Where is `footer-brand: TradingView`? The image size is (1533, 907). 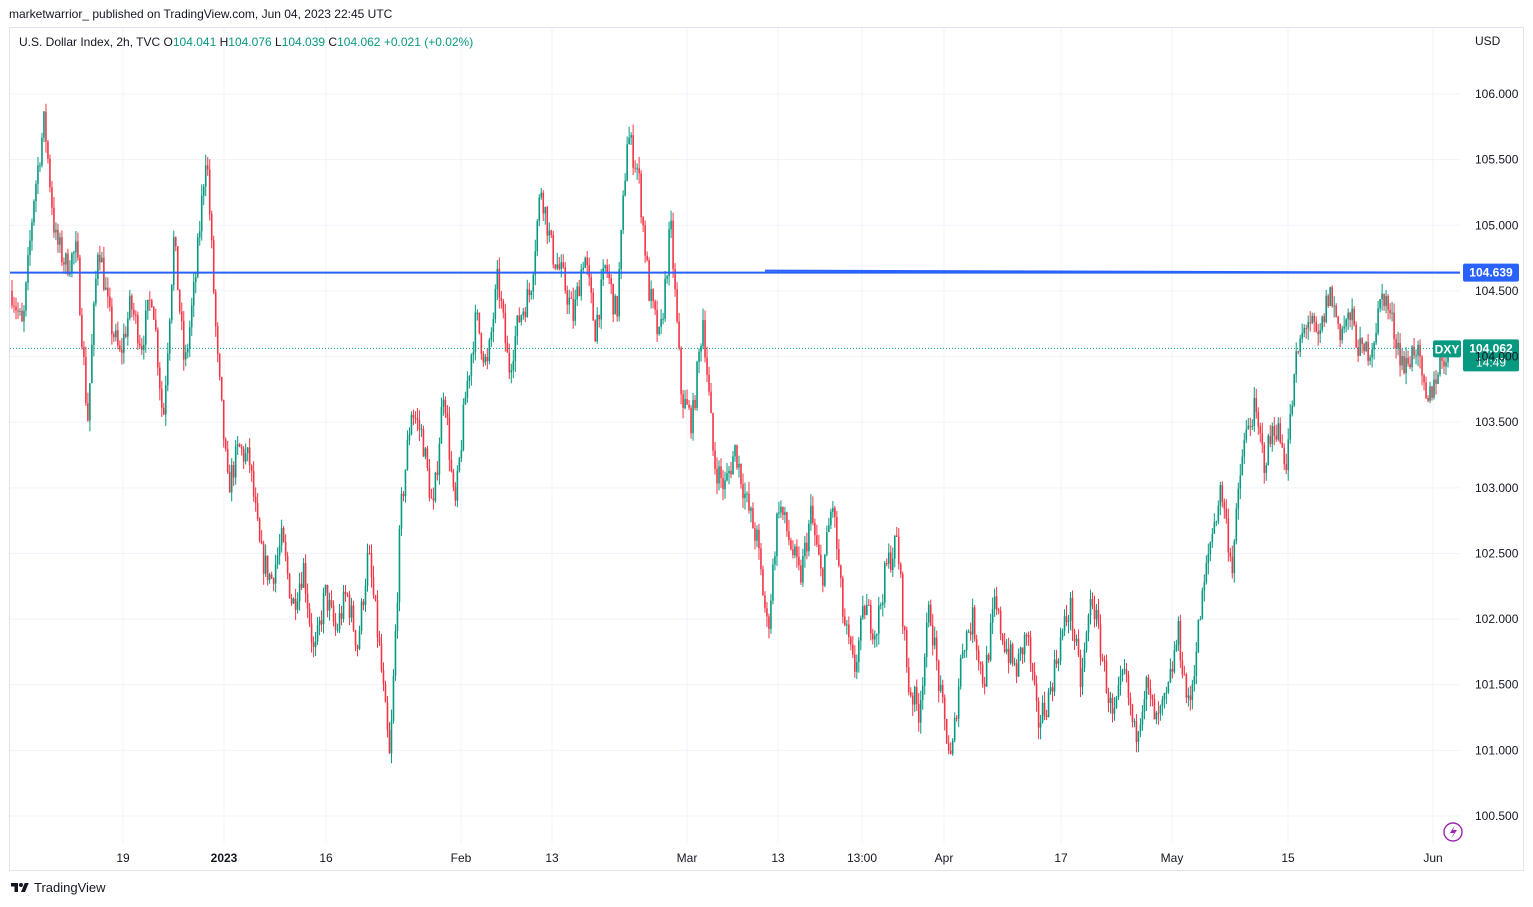
footer-brand: TradingView is located at coordinates (70, 887).